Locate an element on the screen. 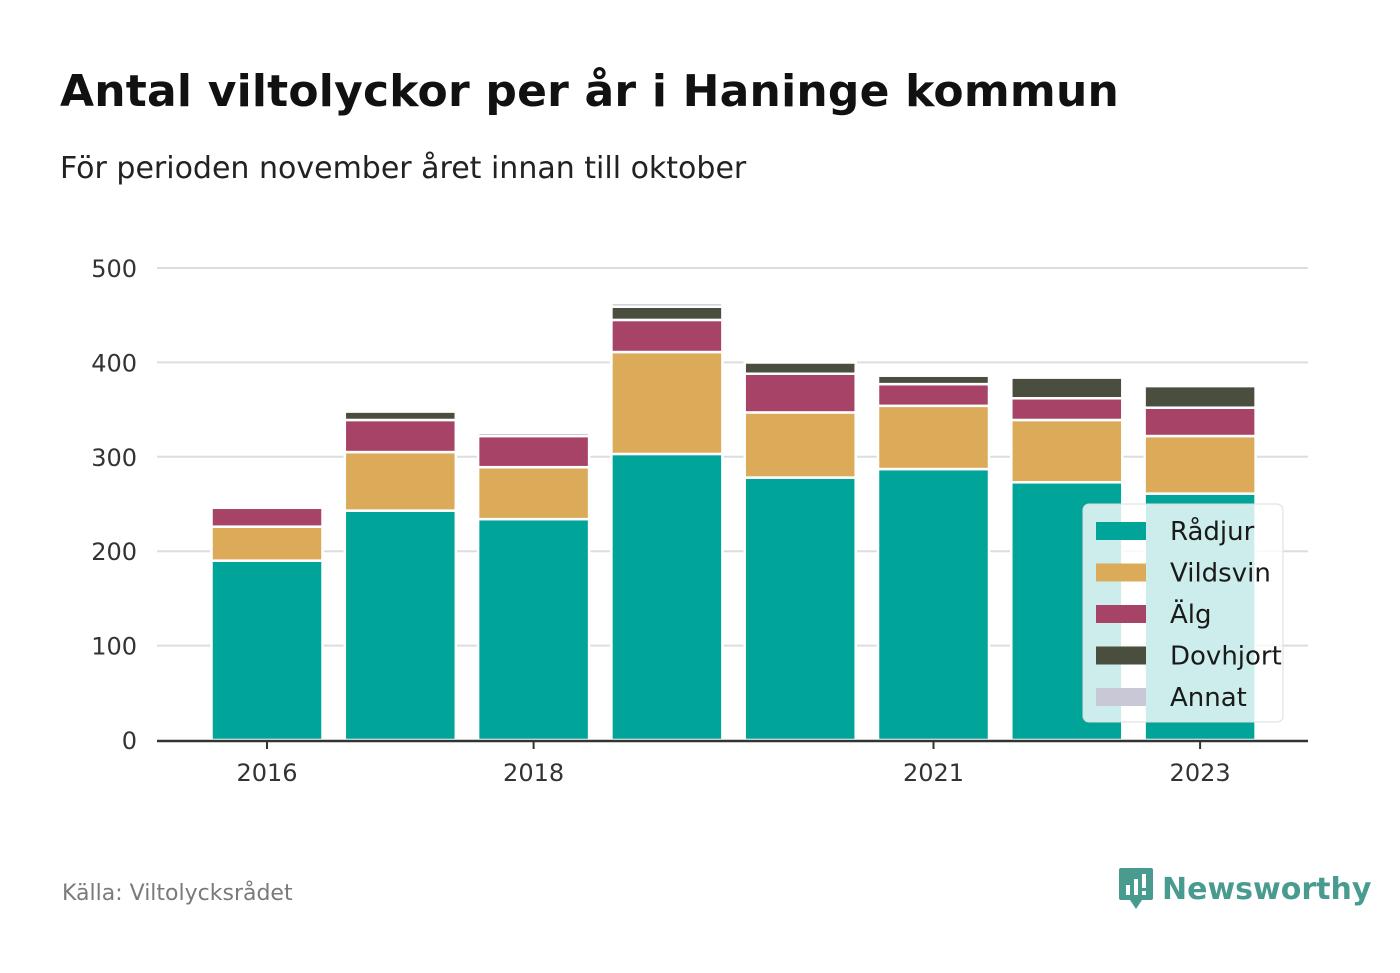 This screenshot has height=973, width=1400. newsworthy-logo-icon is located at coordinates (1136, 888).